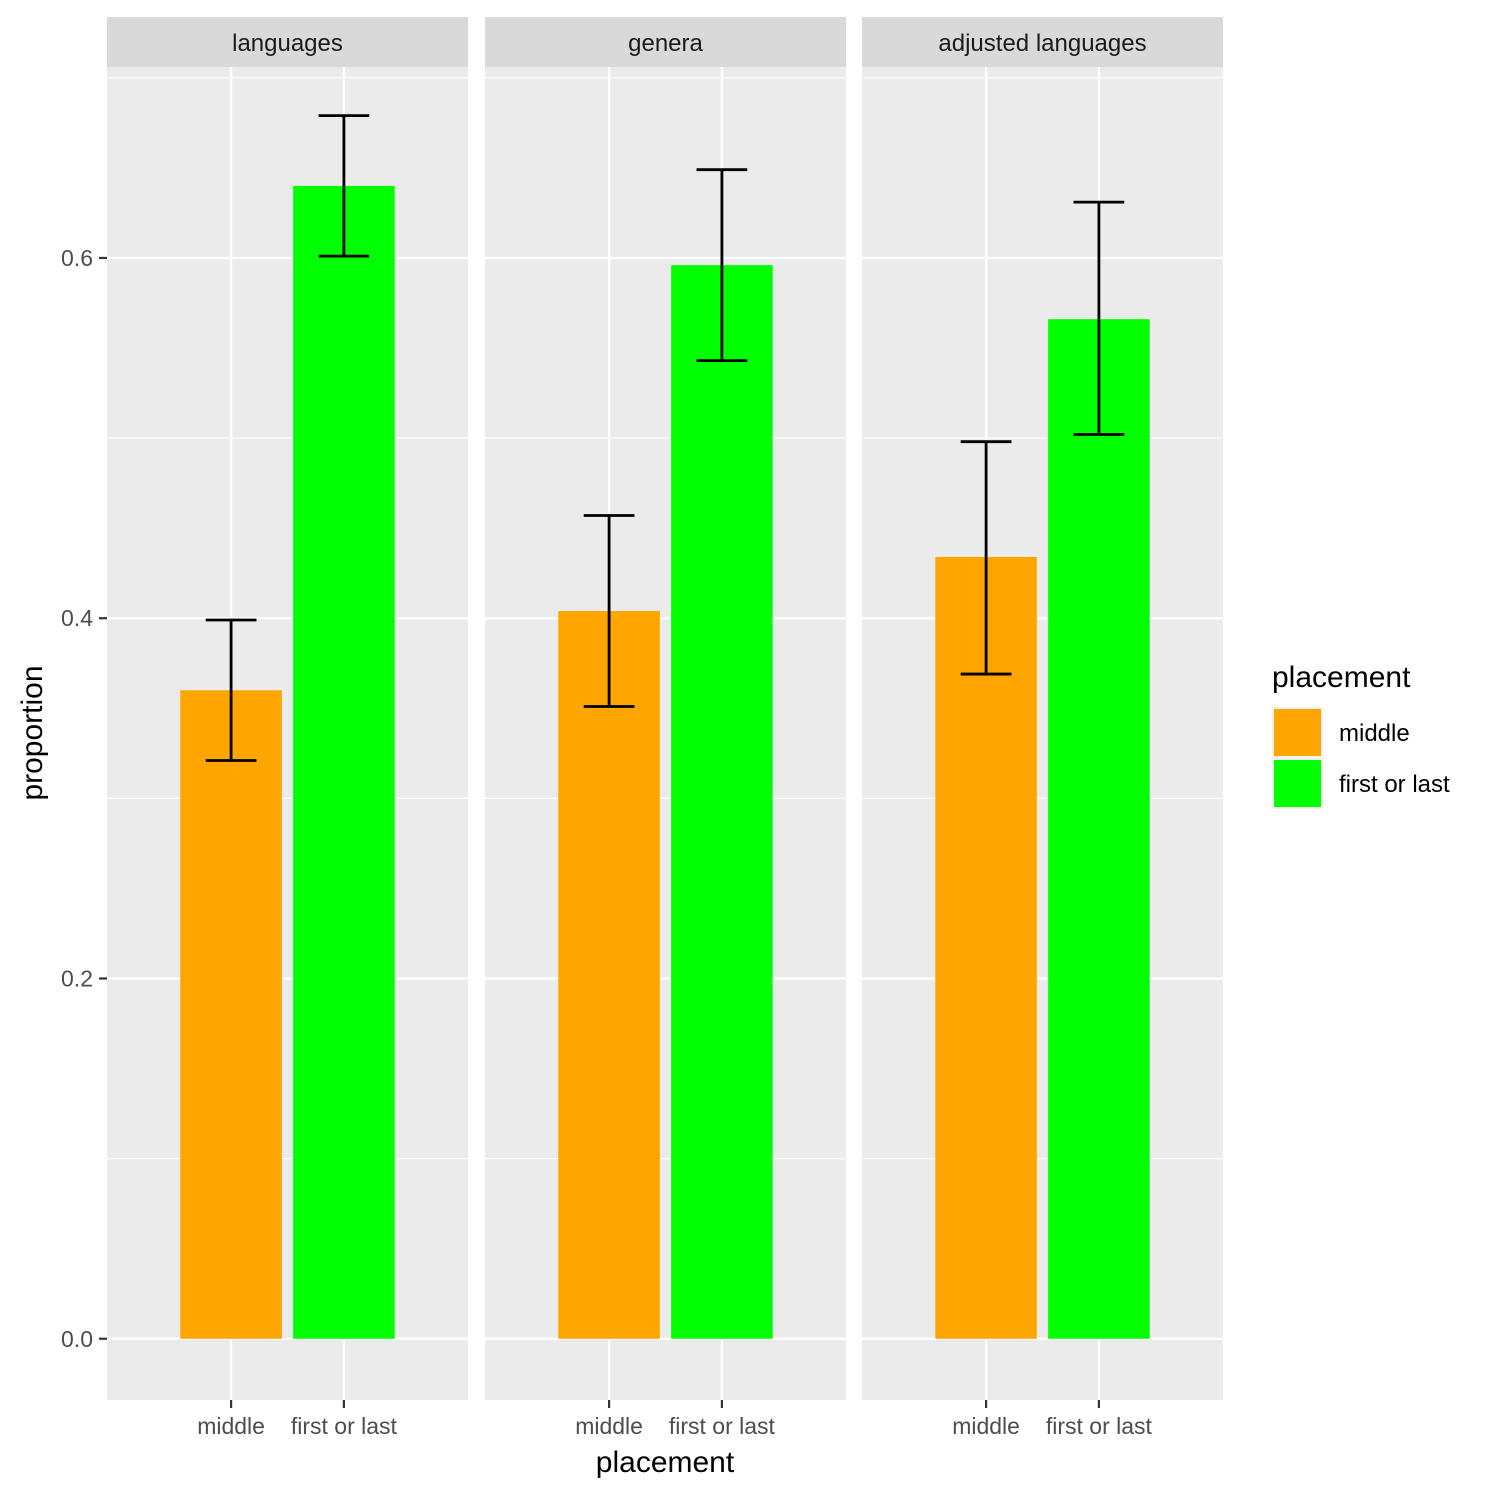 The width and height of the screenshot is (1495, 1495). I want to click on x-axis-title: placement, so click(665, 1462).